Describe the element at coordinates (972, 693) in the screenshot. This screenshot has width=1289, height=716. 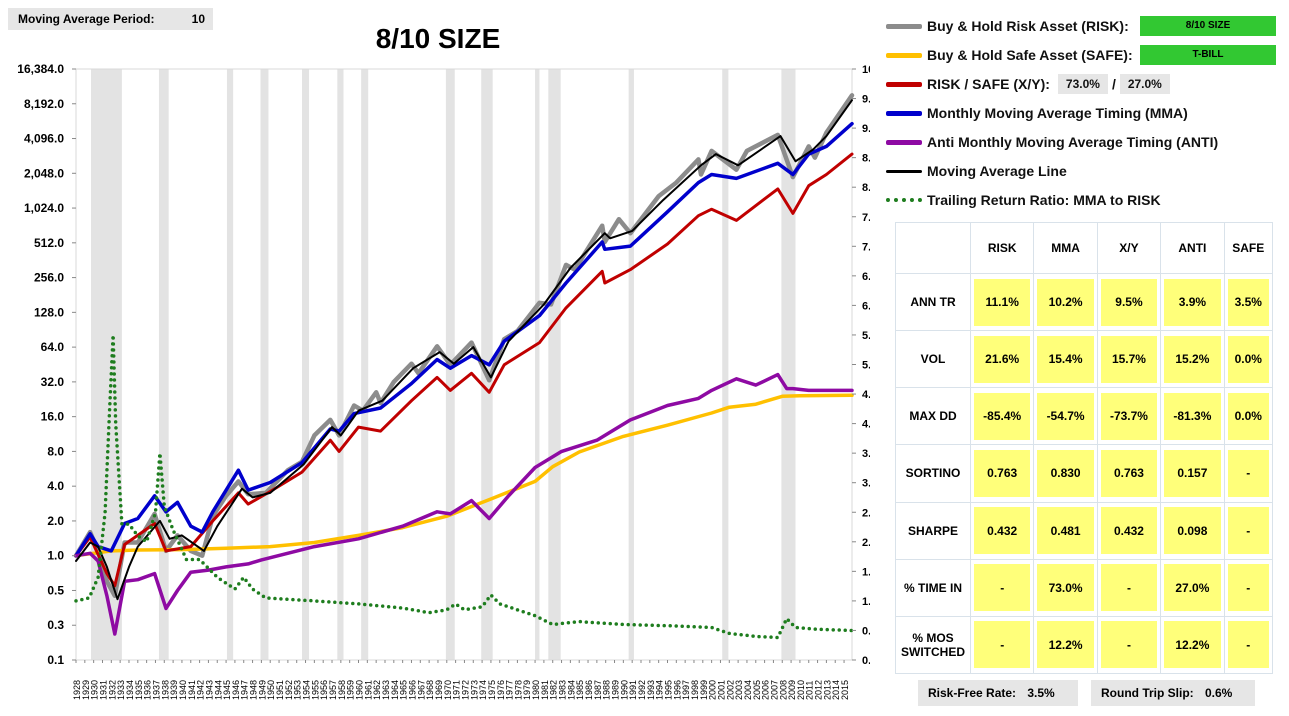
I see `risk-free-label: Risk-Free Rate:` at that location.